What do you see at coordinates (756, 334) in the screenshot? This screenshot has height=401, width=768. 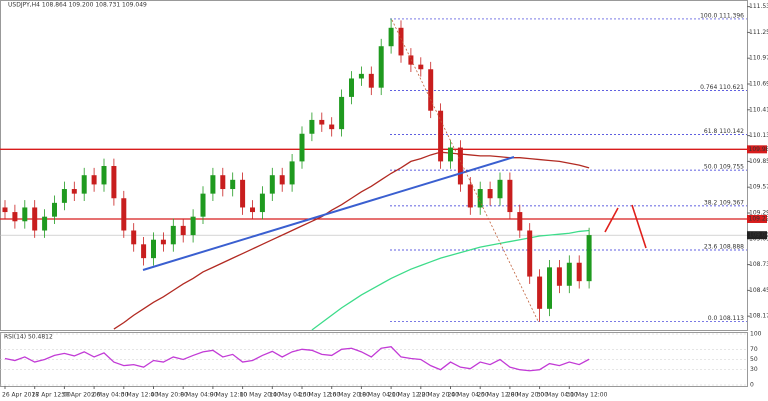 I see `rsi-tick-label: 100` at bounding box center [756, 334].